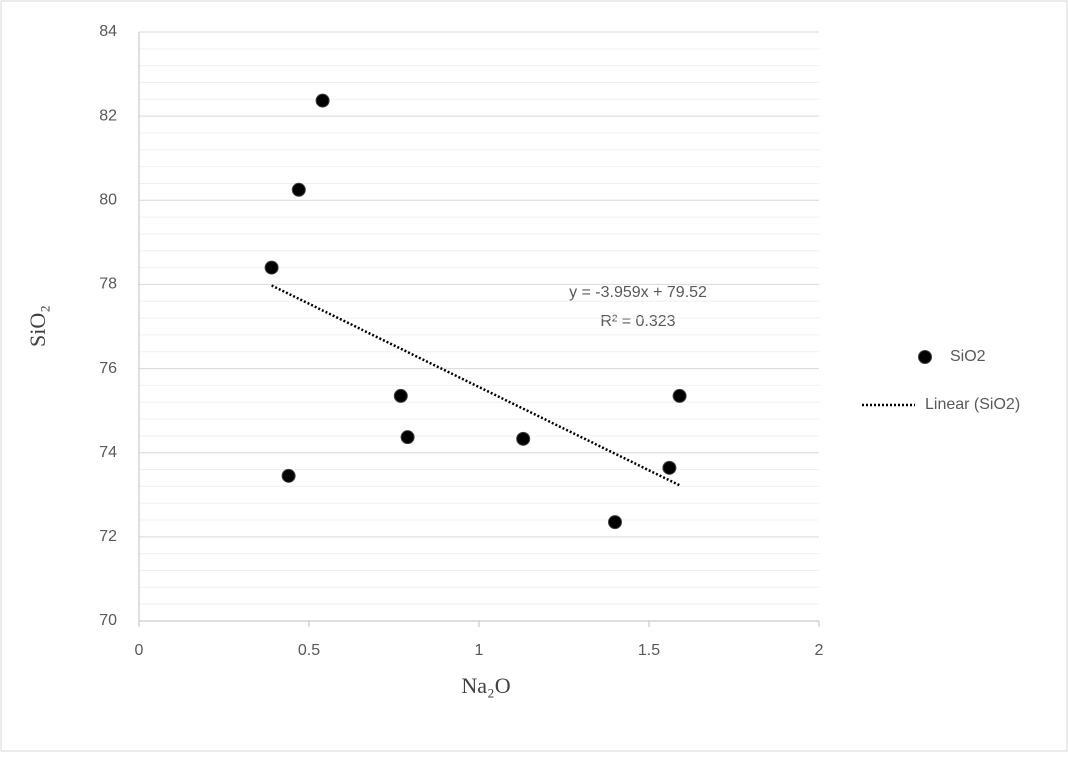 The width and height of the screenshot is (1068, 757). Describe the element at coordinates (819, 650) in the screenshot. I see `x-tick-label: 2` at that location.